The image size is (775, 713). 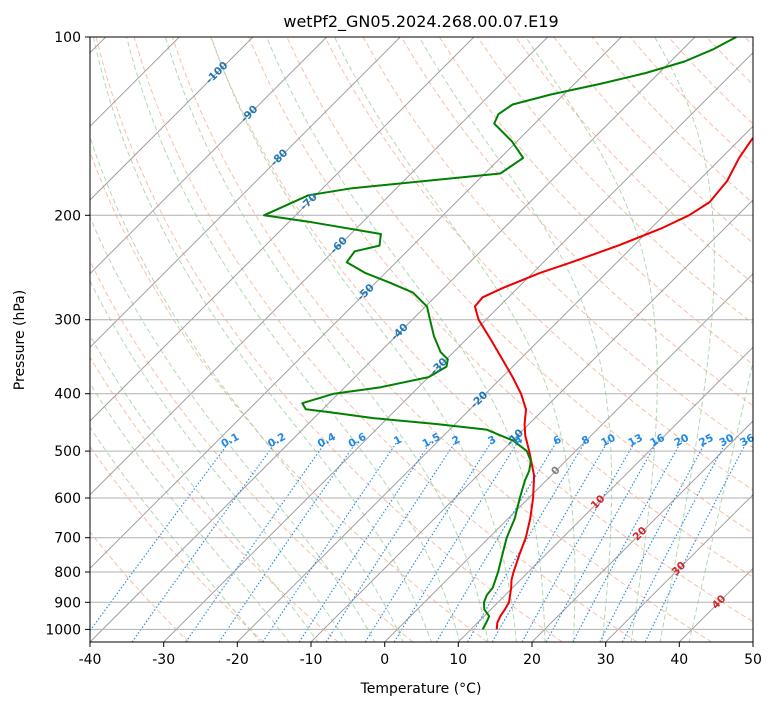 I want to click on x-axis-label: Temperature (°C), so click(x=421, y=689).